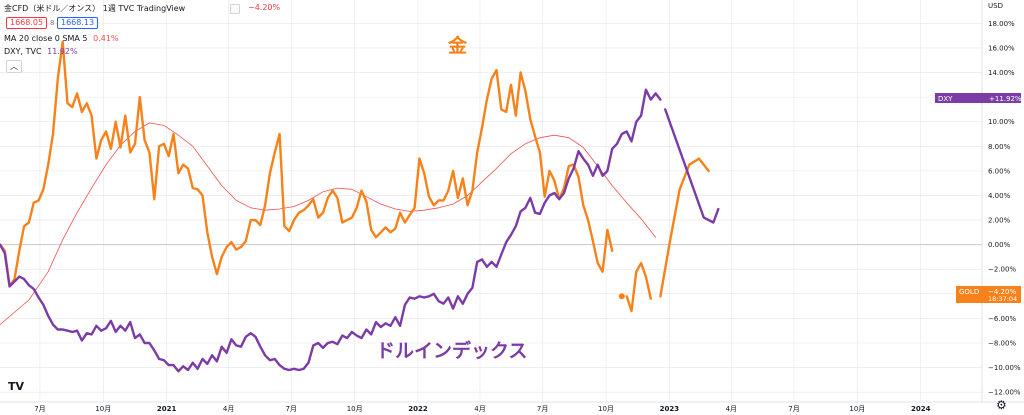 This screenshot has width=1024, height=415. I want to click on y-tick-label: −12.00%, so click(1004, 393).